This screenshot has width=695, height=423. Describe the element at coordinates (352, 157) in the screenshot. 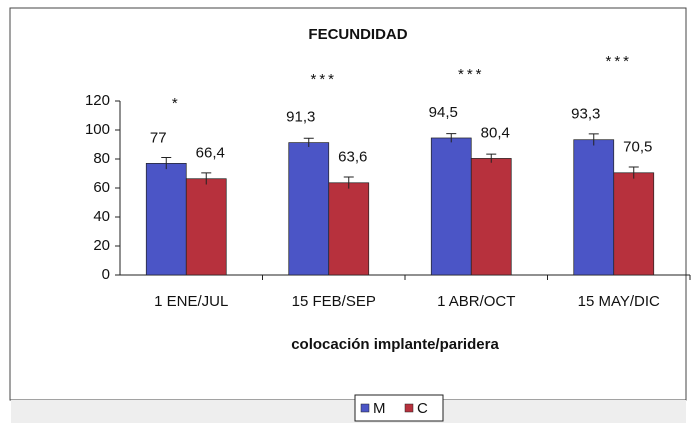

I see `data-label: 63,6` at that location.